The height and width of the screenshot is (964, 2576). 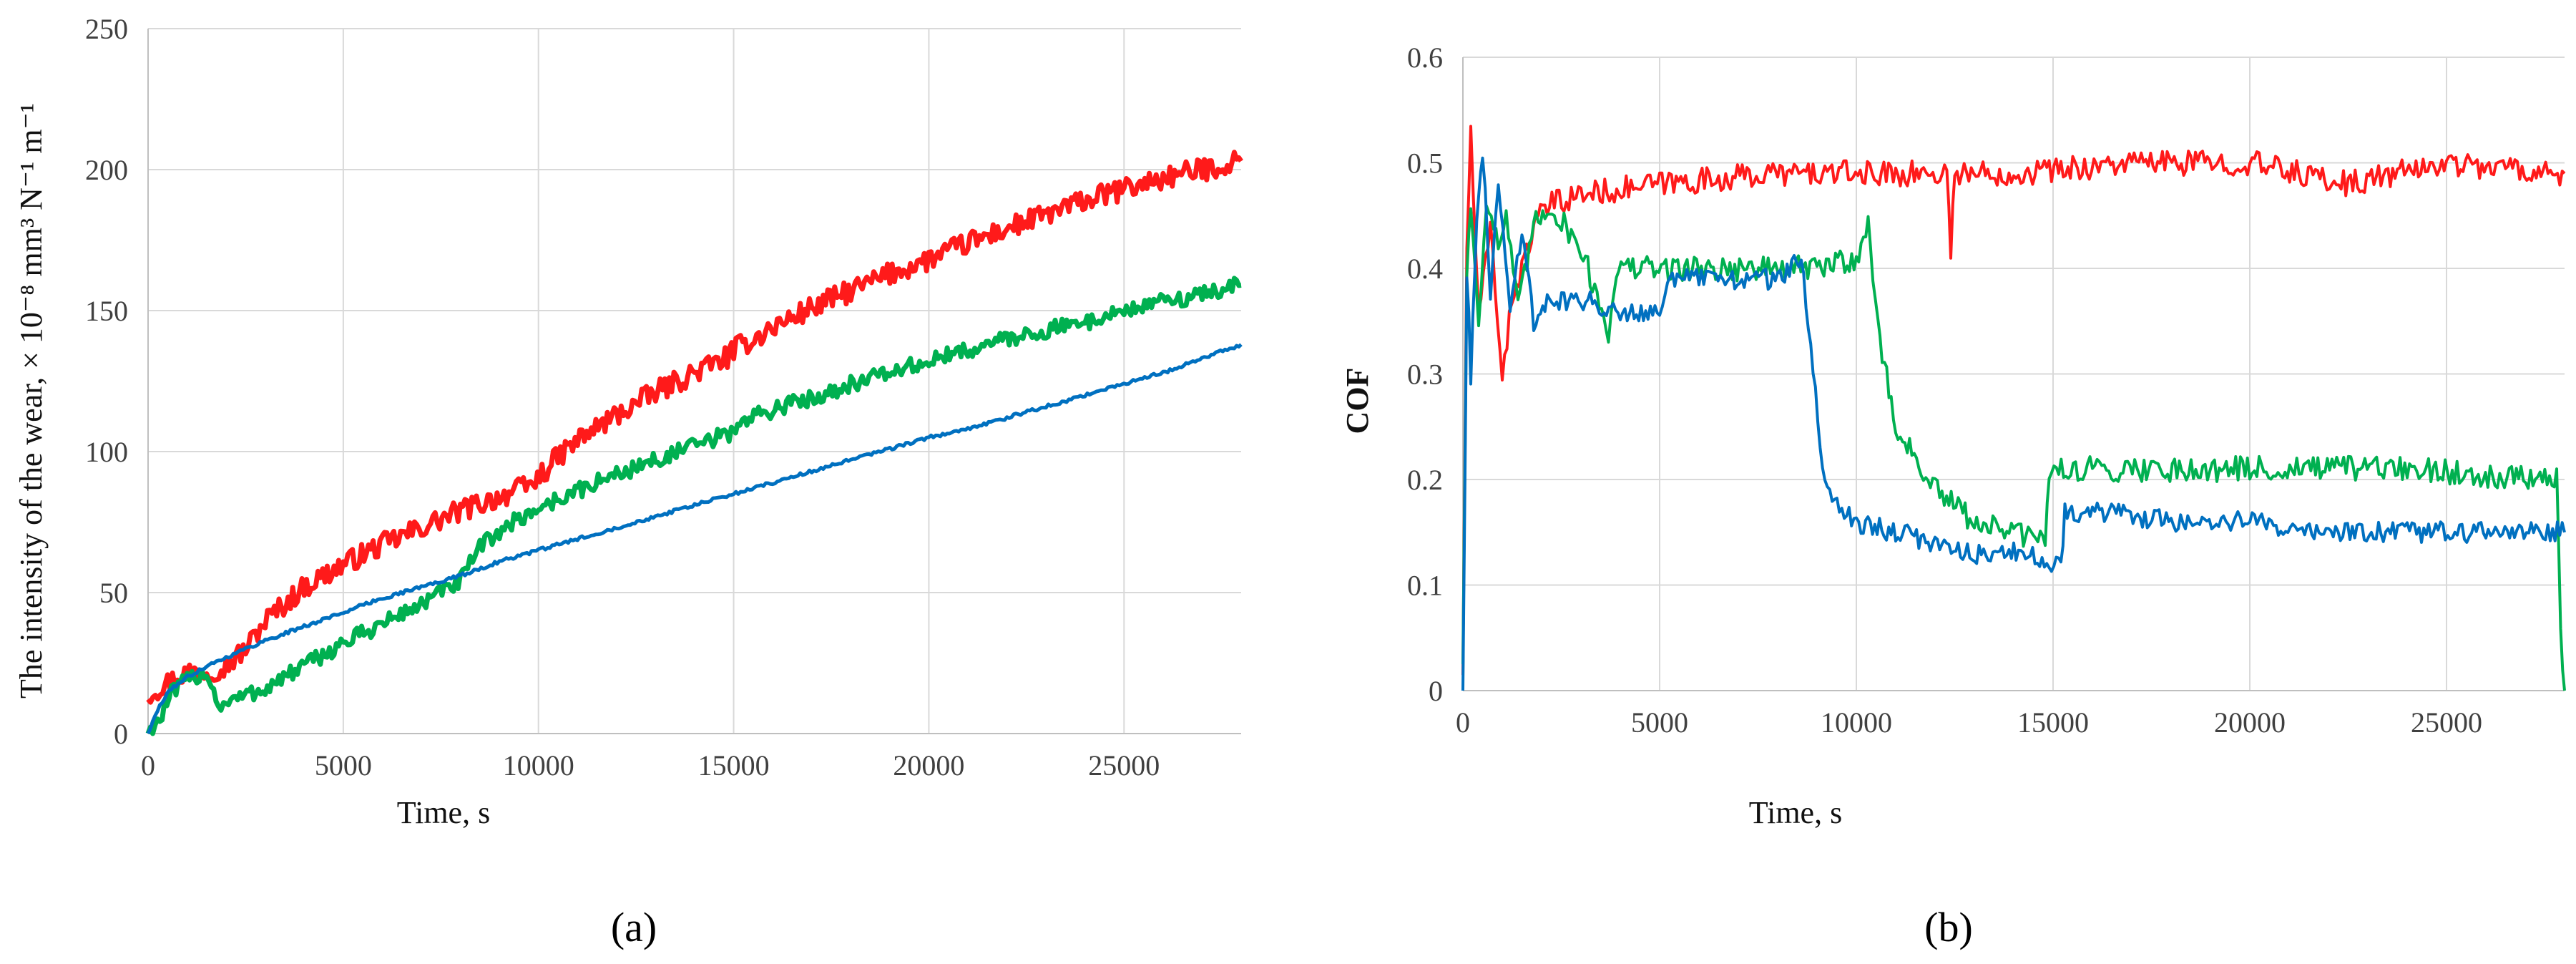 I want to click on y-tick-label-b-1: 0.1, so click(x=1425, y=586).